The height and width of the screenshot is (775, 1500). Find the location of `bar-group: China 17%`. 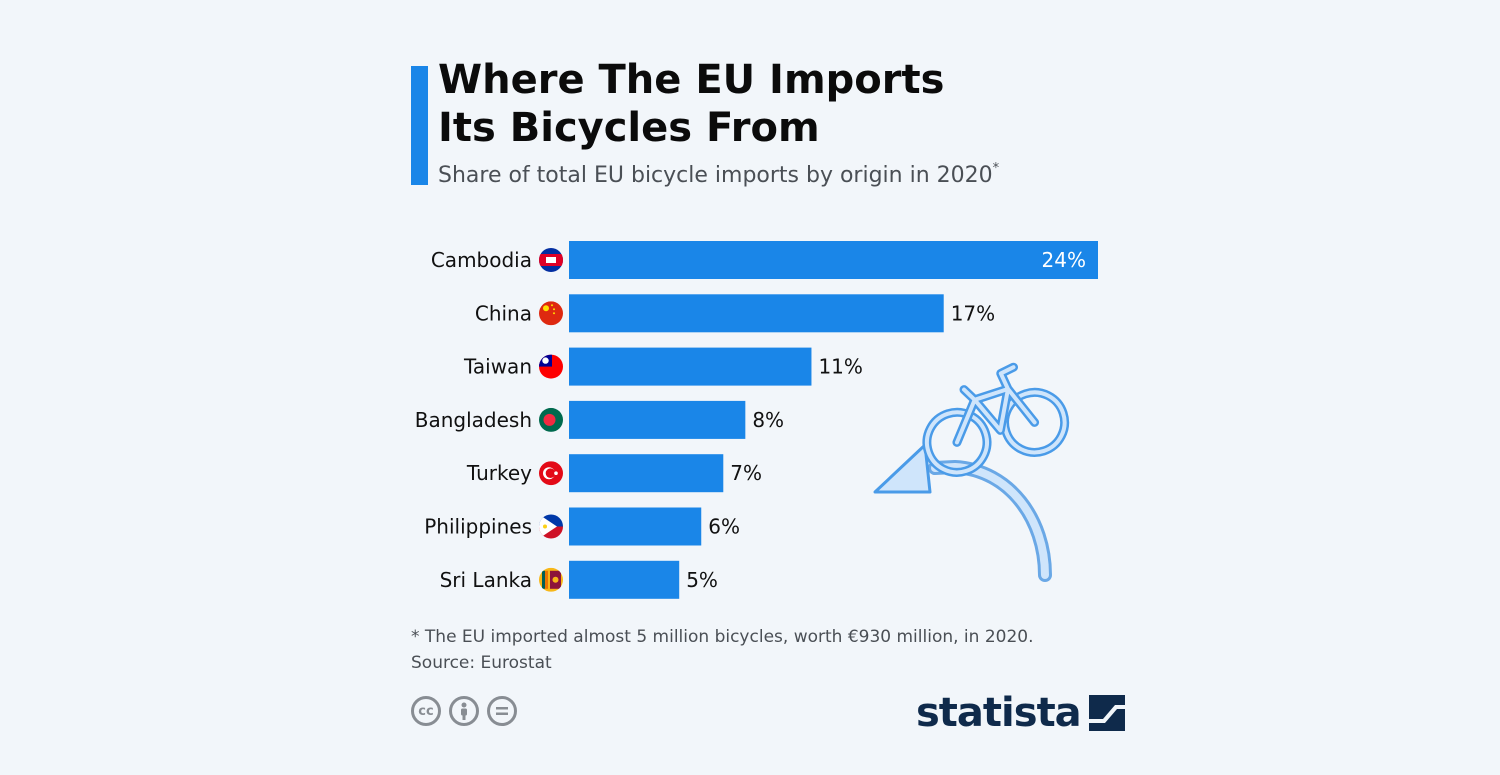

bar-group: China 17% is located at coordinates (735, 313).